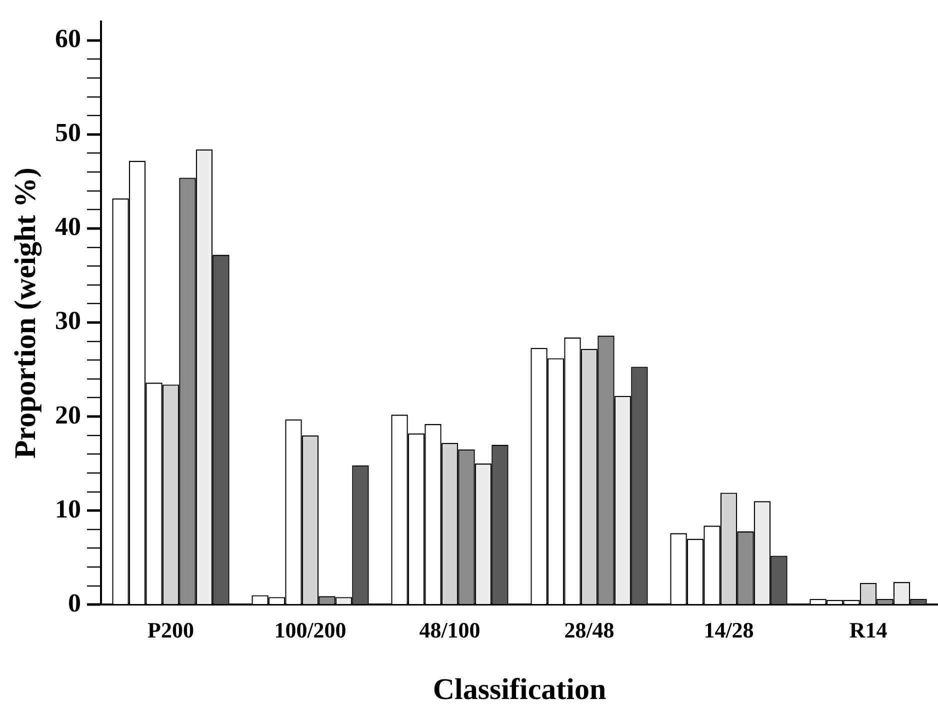 The image size is (938, 723). Describe the element at coordinates (74, 603) in the screenshot. I see `y-tick-label: 0` at that location.